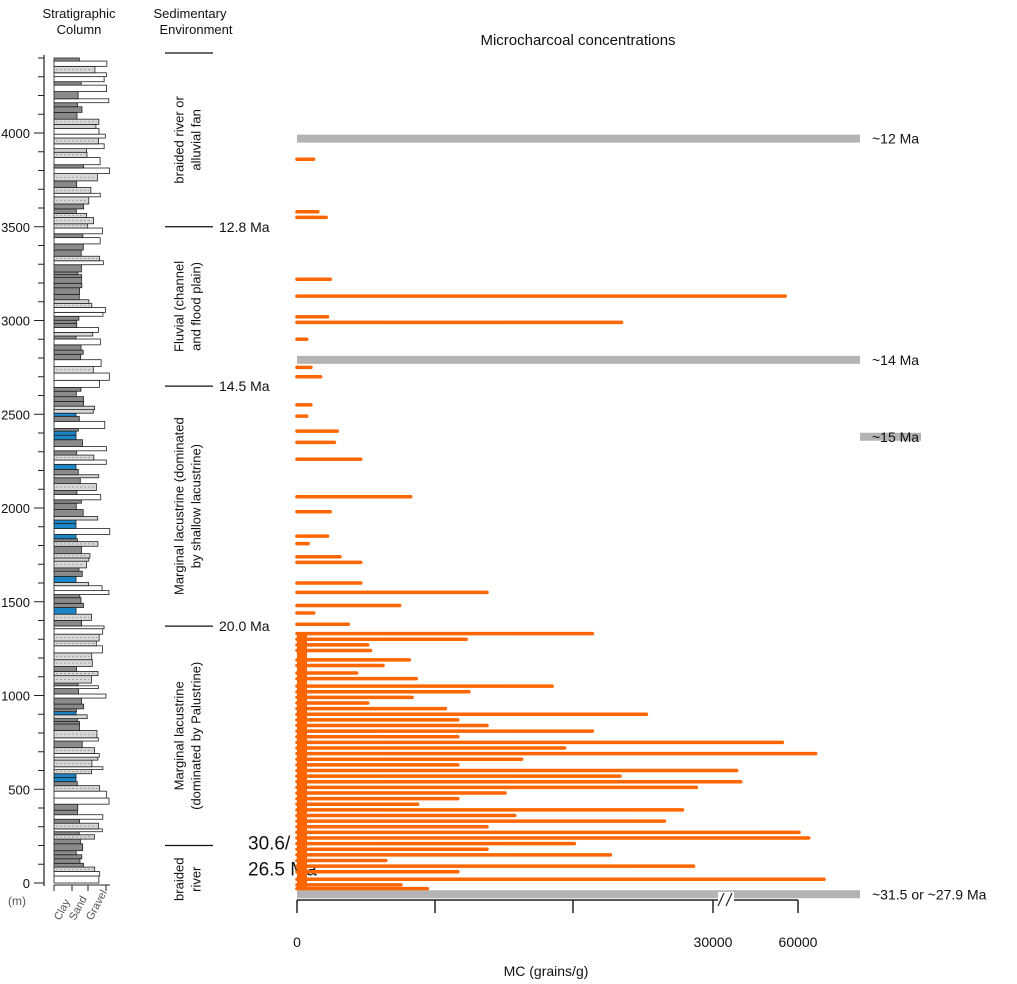 Image resolution: width=1017 pixels, height=984 pixels. Describe the element at coordinates (196, 29) in the screenshot. I see `env-header-line2: Environment` at that location.